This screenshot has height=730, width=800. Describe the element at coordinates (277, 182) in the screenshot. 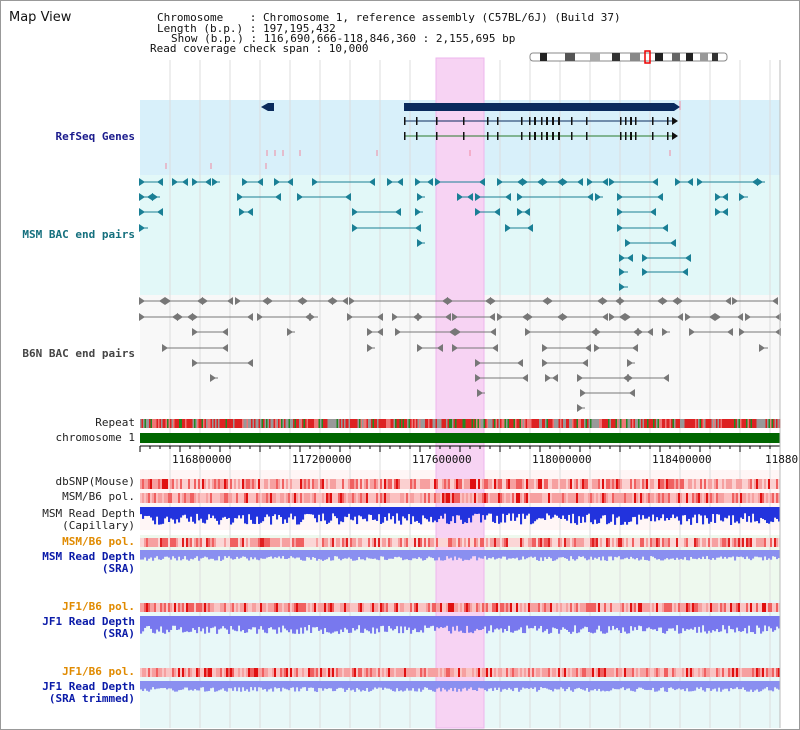

I see `msm-bac-pair-end` at that location.